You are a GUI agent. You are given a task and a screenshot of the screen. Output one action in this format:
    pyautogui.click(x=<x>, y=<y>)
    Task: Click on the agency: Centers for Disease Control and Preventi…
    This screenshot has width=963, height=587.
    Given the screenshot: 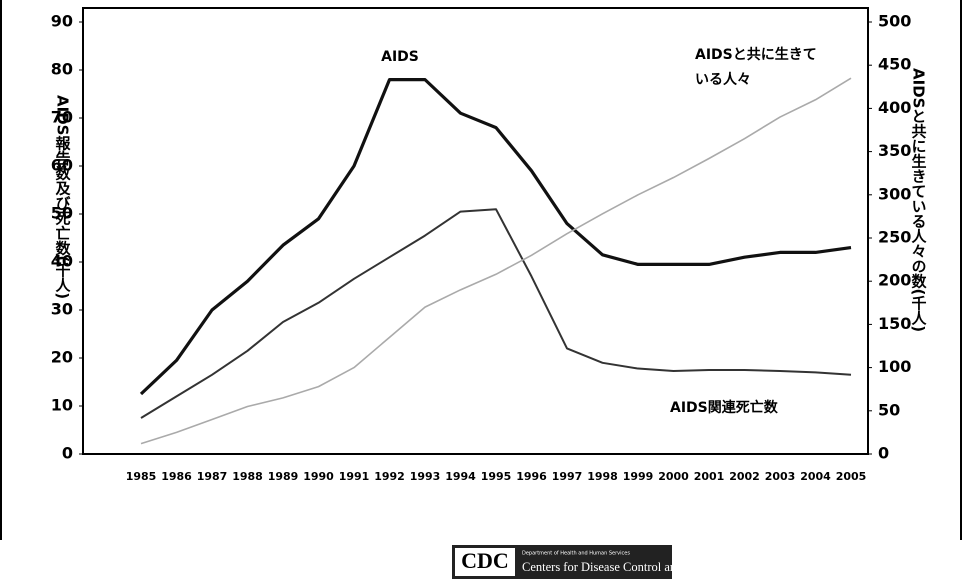 What is the action you would take?
    pyautogui.click(x=631, y=567)
    